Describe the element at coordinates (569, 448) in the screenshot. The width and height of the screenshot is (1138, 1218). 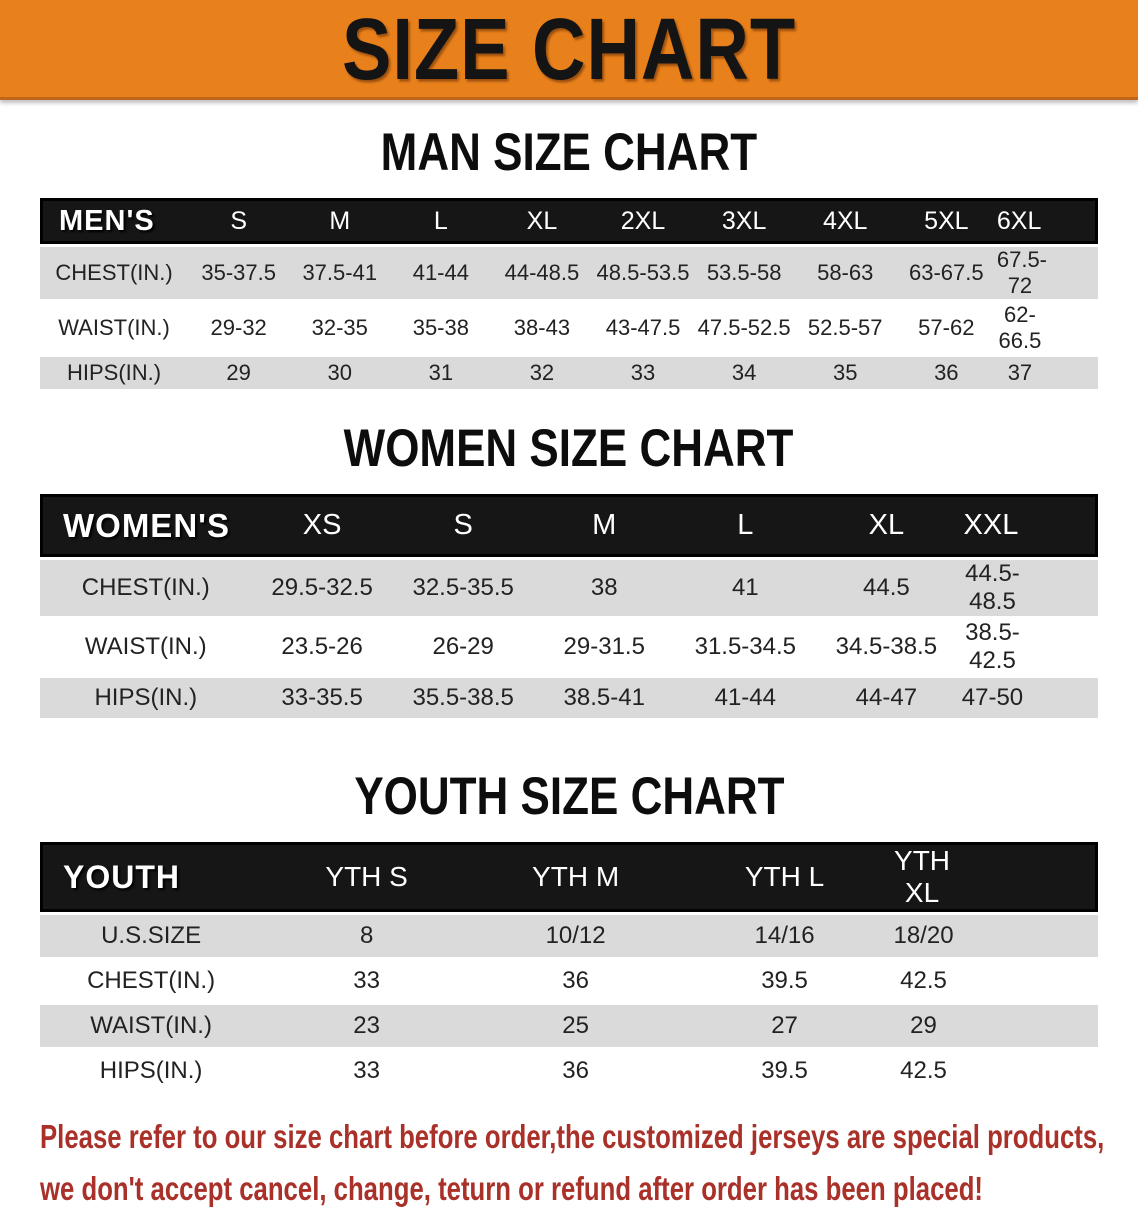
I see `women-section-title-text: WOMEN SIZE CHART` at that location.